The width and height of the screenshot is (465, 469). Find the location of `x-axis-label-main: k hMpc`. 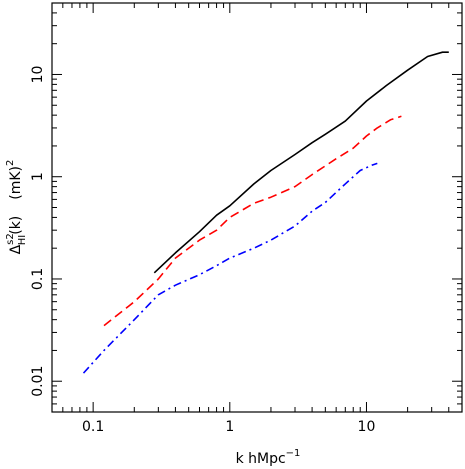

x-axis-label-main: k hMpc is located at coordinates (261, 459).